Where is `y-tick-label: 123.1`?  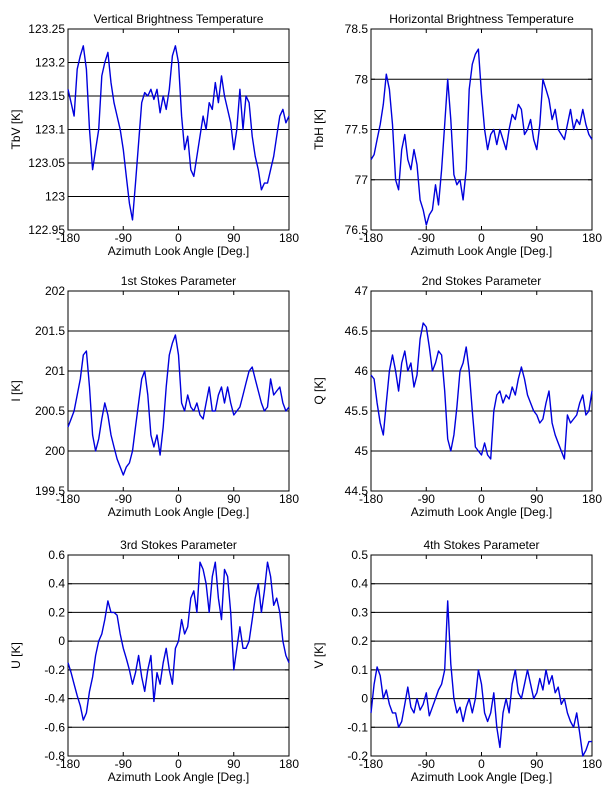 y-tick-label: 123.1 is located at coordinates (50, 130).